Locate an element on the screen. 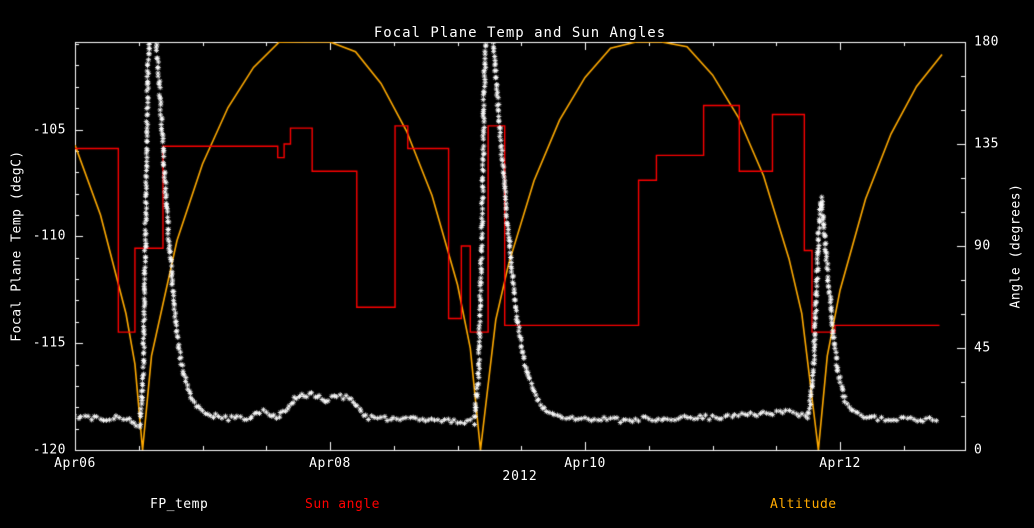  y-left-tick-label: -120 is located at coordinates (49, 450).